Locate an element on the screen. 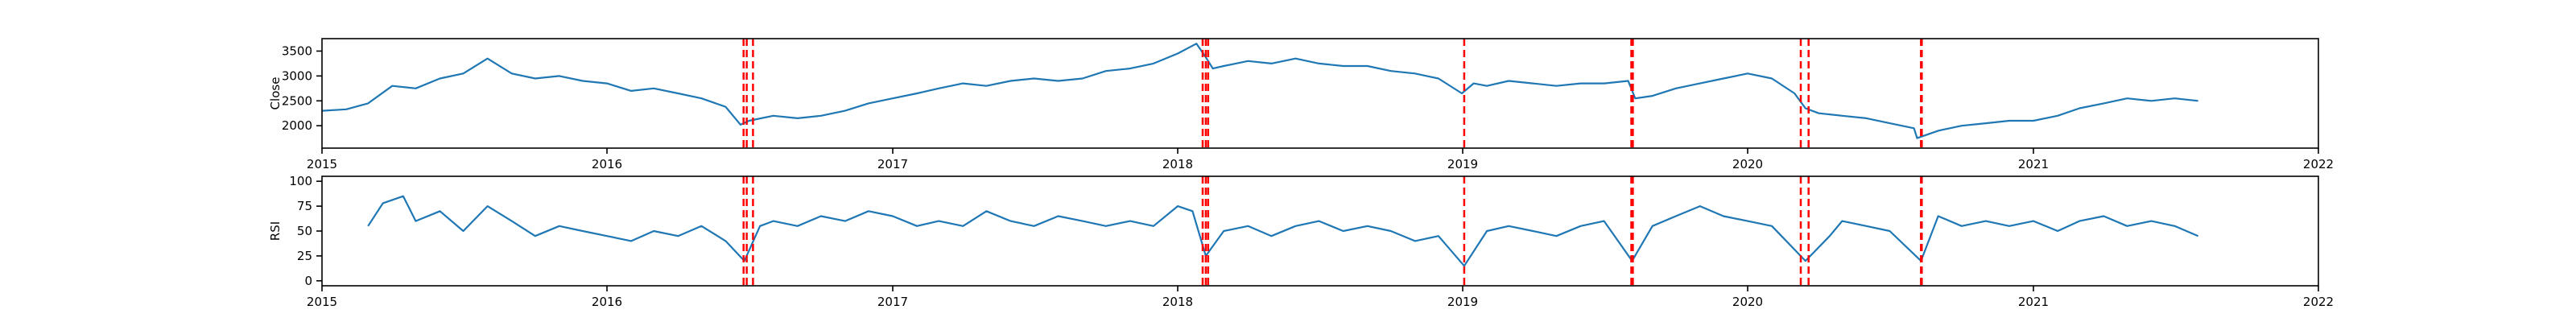 The height and width of the screenshot is (322, 2576). y-tick-label: 2000 is located at coordinates (297, 126).